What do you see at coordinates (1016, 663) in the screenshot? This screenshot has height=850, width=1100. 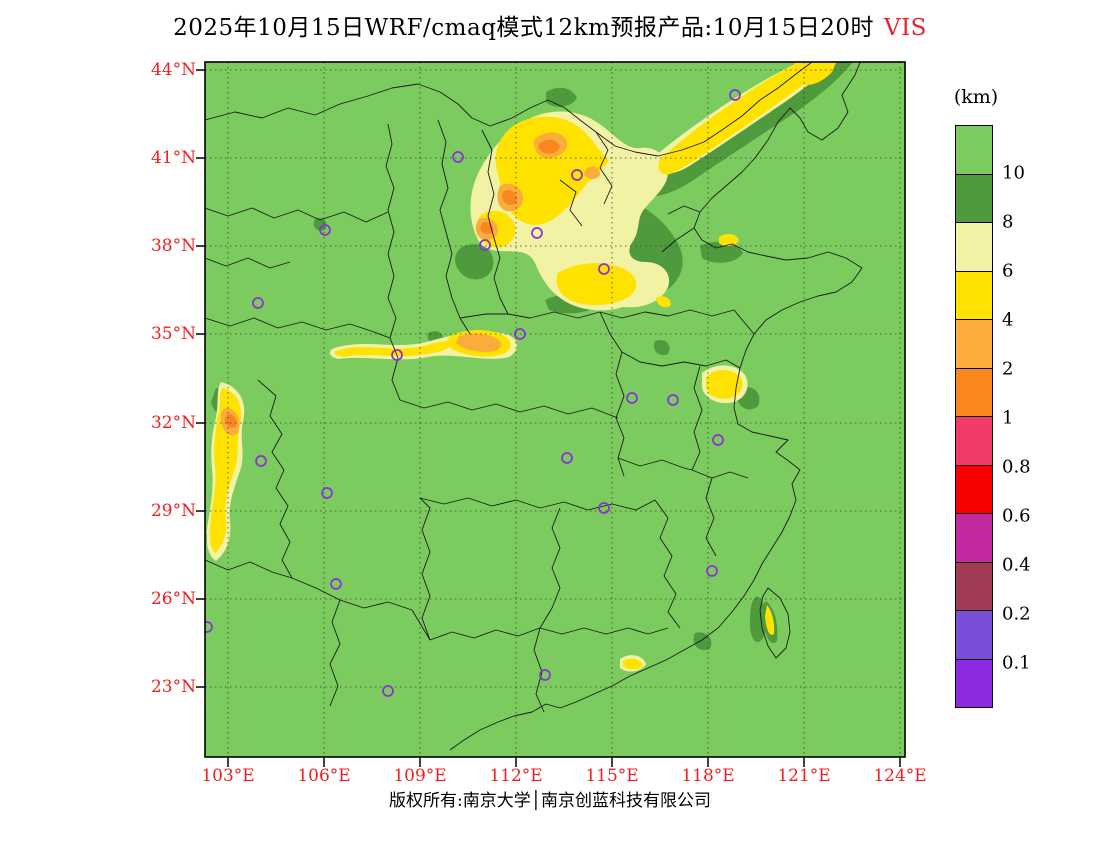 I see `legend-label: 0.1` at bounding box center [1016, 663].